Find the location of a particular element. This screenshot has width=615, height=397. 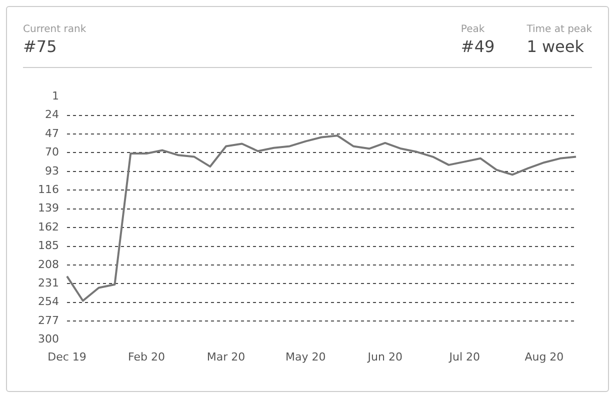

text: Current rank is located at coordinates (54, 29).